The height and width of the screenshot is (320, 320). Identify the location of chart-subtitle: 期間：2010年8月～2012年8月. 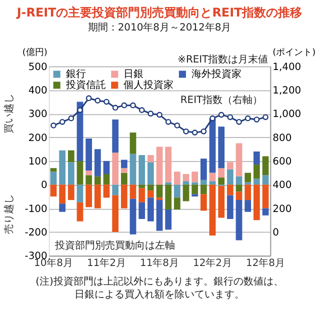
(160, 27).